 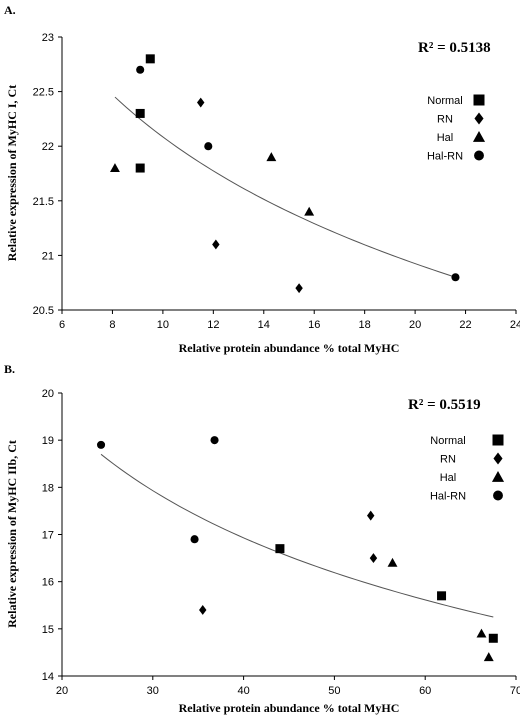 What do you see at coordinates (12, 534) in the screenshot?
I see `y-axis-title: Relative expression of MyHC IIb, Ct` at bounding box center [12, 534].